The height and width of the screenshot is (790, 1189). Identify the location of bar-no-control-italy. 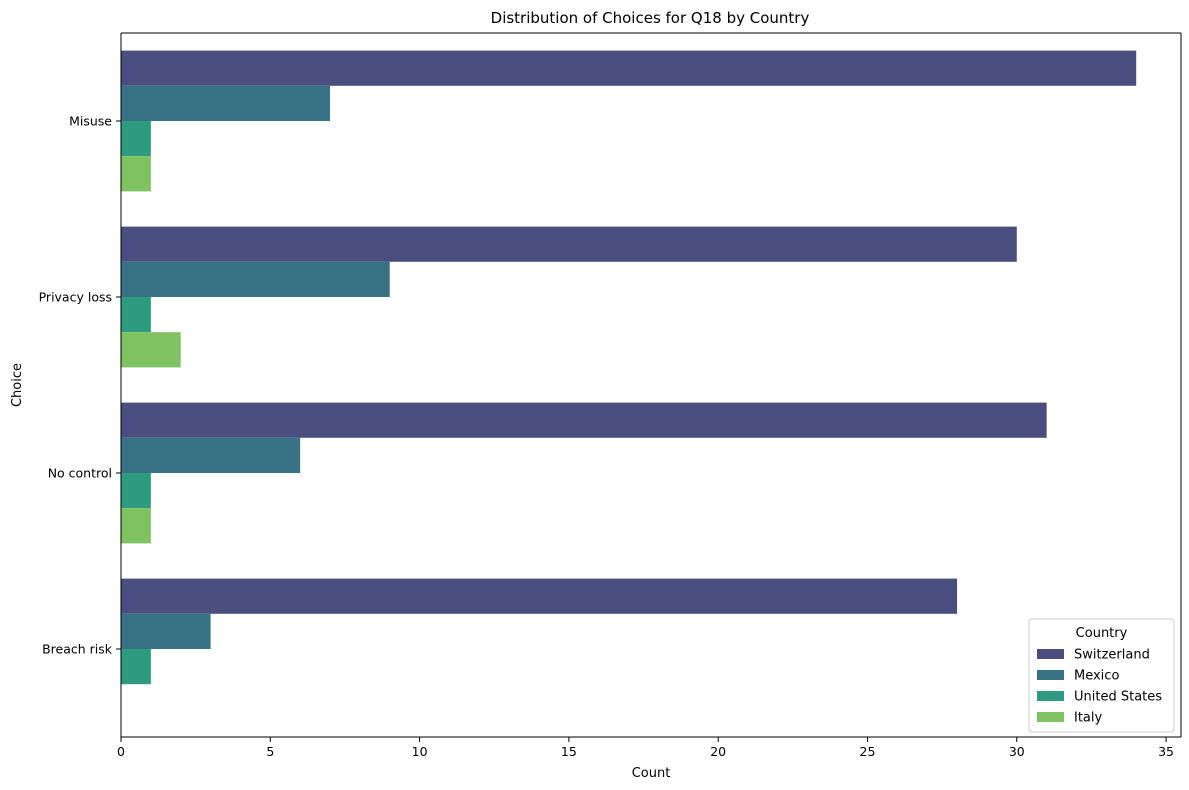
(136, 526).